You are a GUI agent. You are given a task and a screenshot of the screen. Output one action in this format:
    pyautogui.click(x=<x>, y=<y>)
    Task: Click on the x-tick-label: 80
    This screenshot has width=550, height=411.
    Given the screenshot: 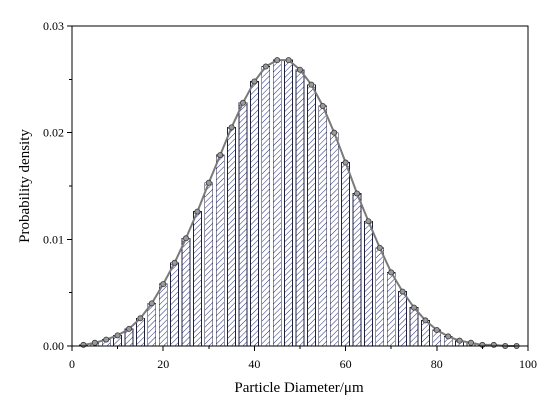 What is the action you would take?
    pyautogui.click(x=437, y=364)
    